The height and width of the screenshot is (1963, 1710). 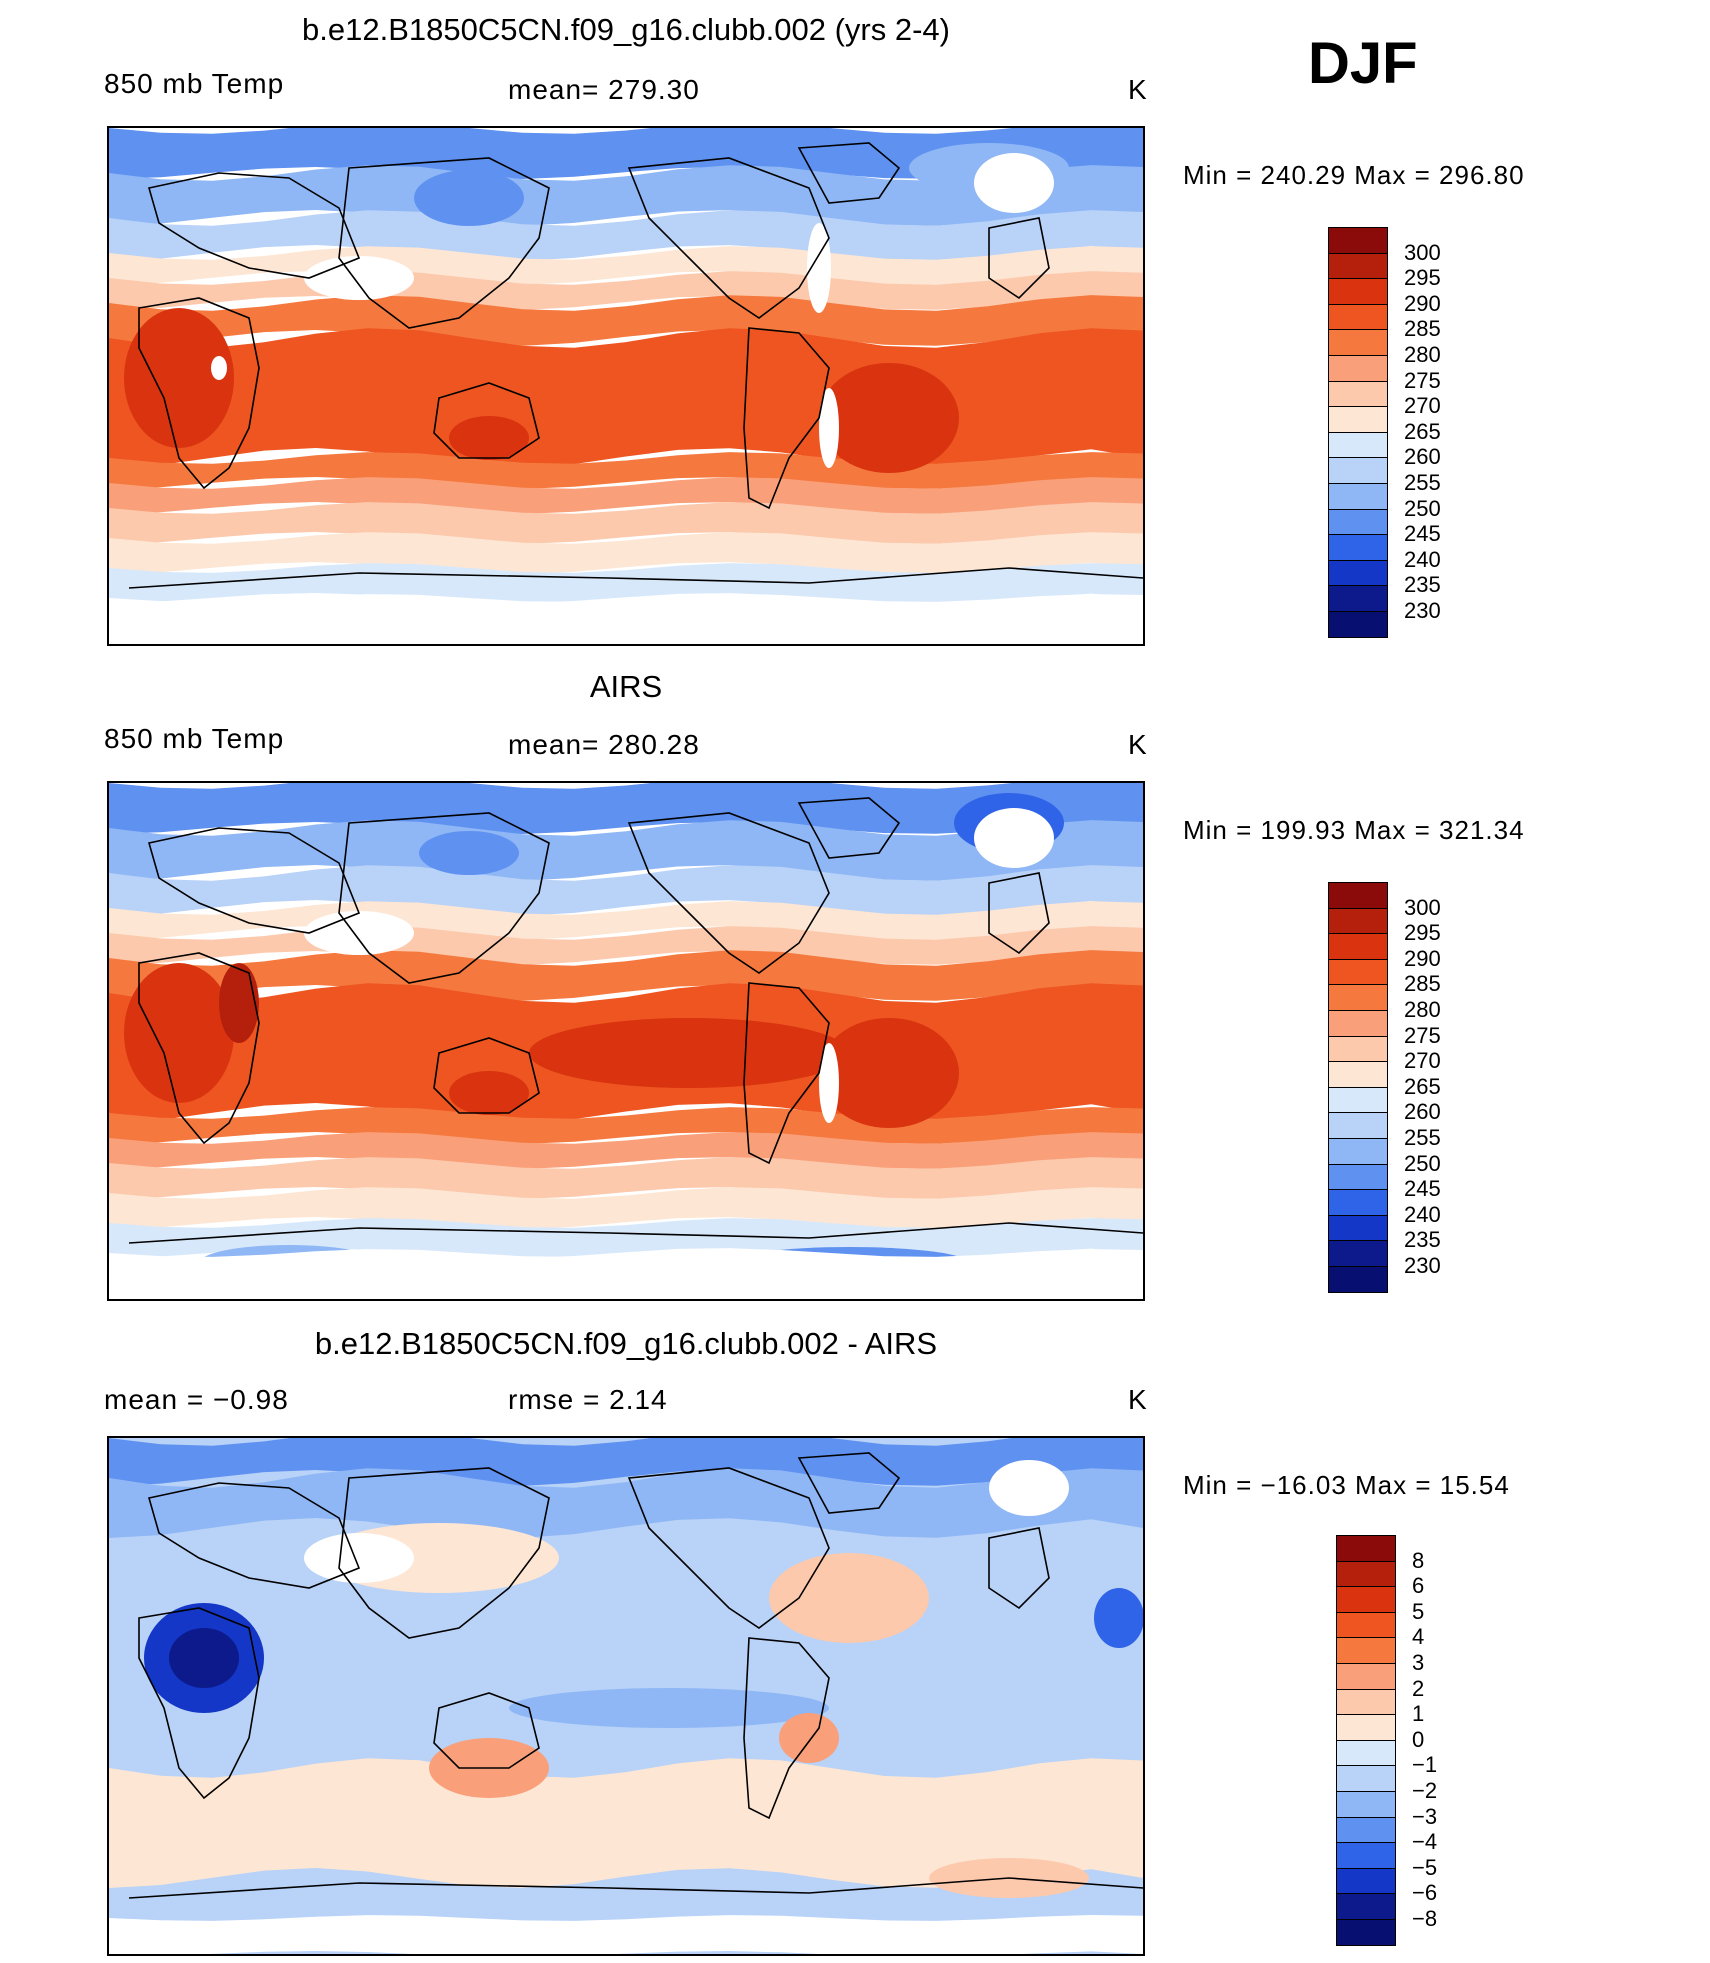 What do you see at coordinates (1422, 984) in the screenshot?
I see `colorbar-tick-label: 285` at bounding box center [1422, 984].